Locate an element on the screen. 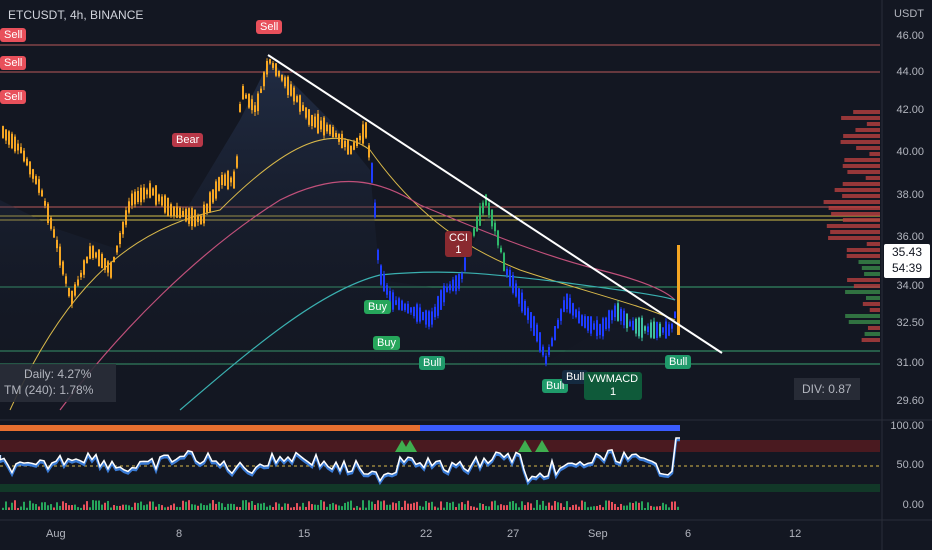 This screenshot has width=932, height=550. time-tick: 12 is located at coordinates (795, 534).